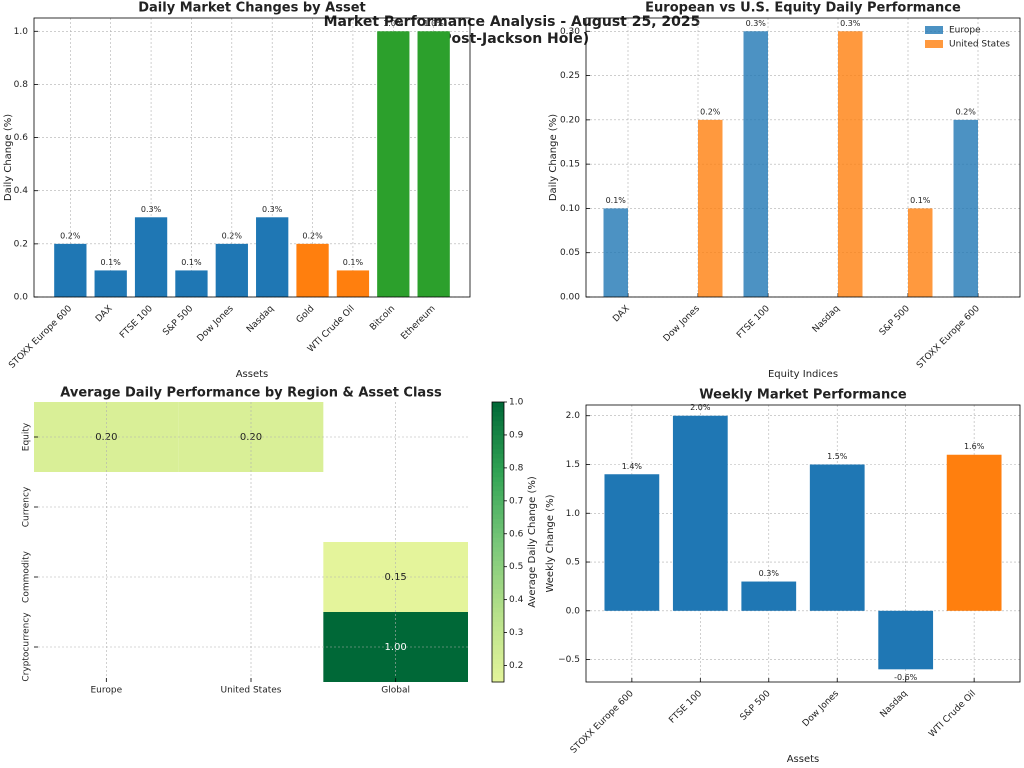 The height and width of the screenshot is (768, 1024). What do you see at coordinates (306, 315) in the screenshot?
I see `x-tick-label: Gold` at bounding box center [306, 315].